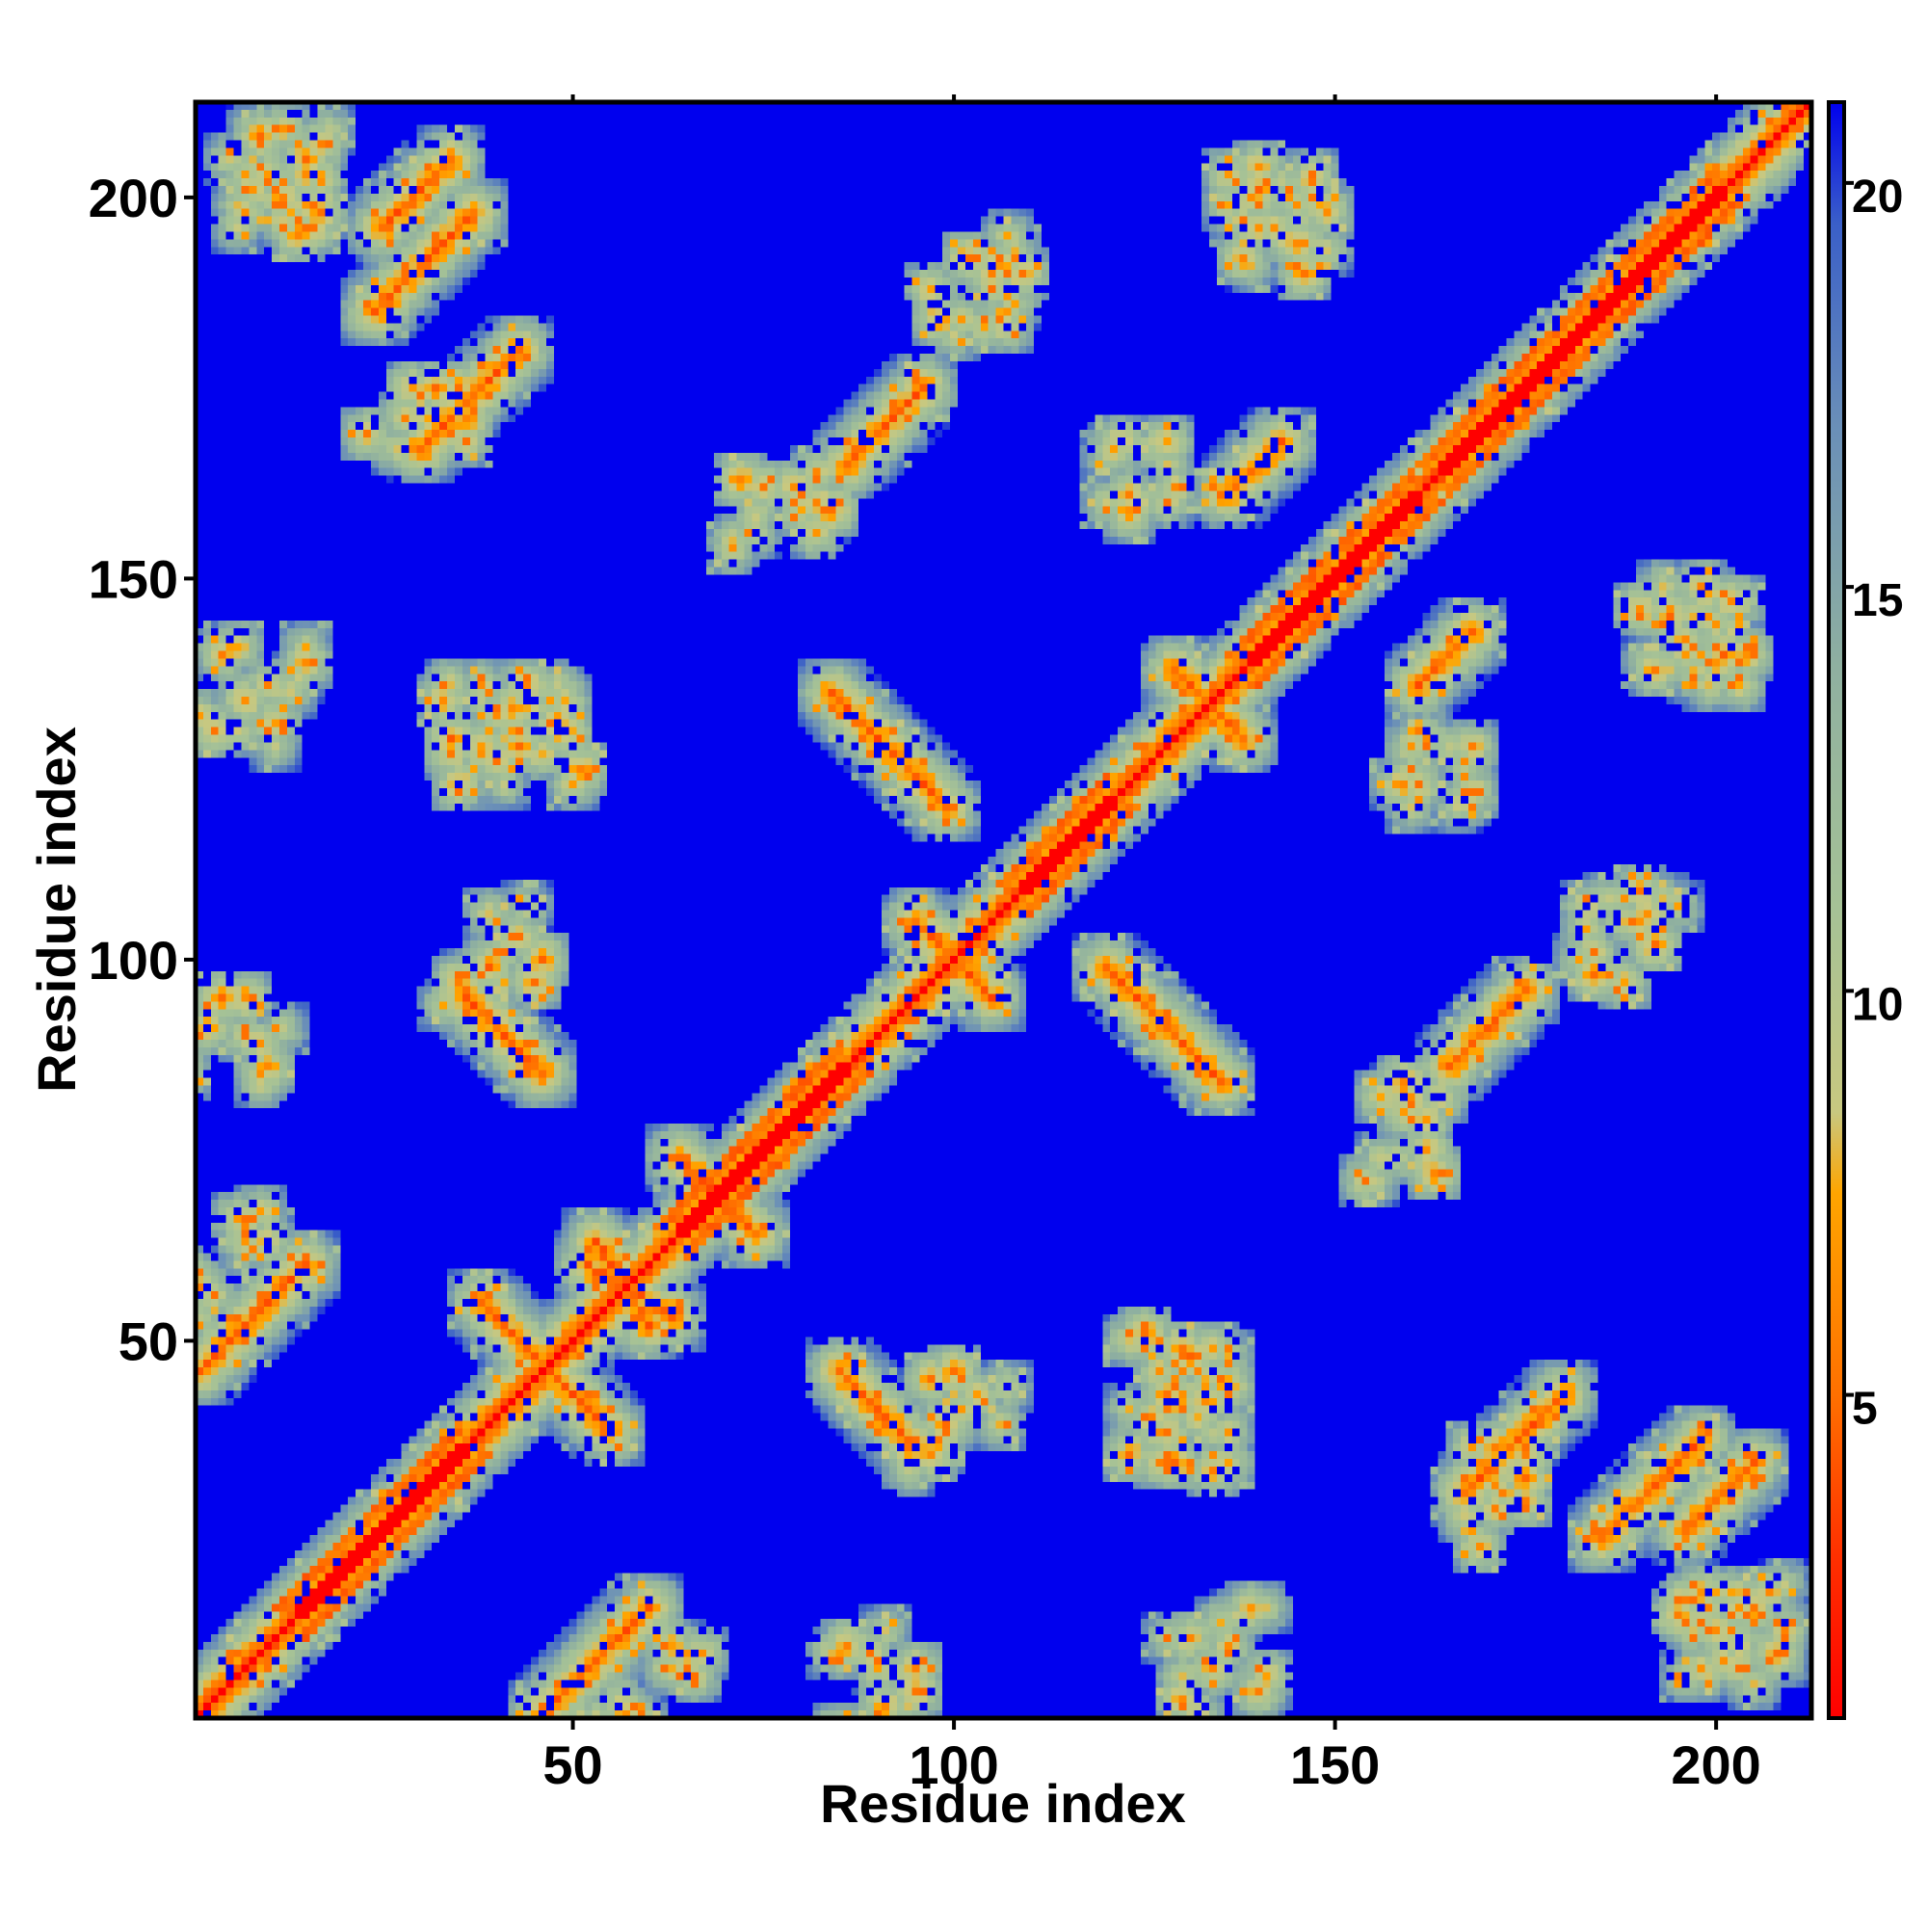 The width and height of the screenshot is (1927, 1932). I want to click on x-axis-label: Residue index, so click(1003, 1803).